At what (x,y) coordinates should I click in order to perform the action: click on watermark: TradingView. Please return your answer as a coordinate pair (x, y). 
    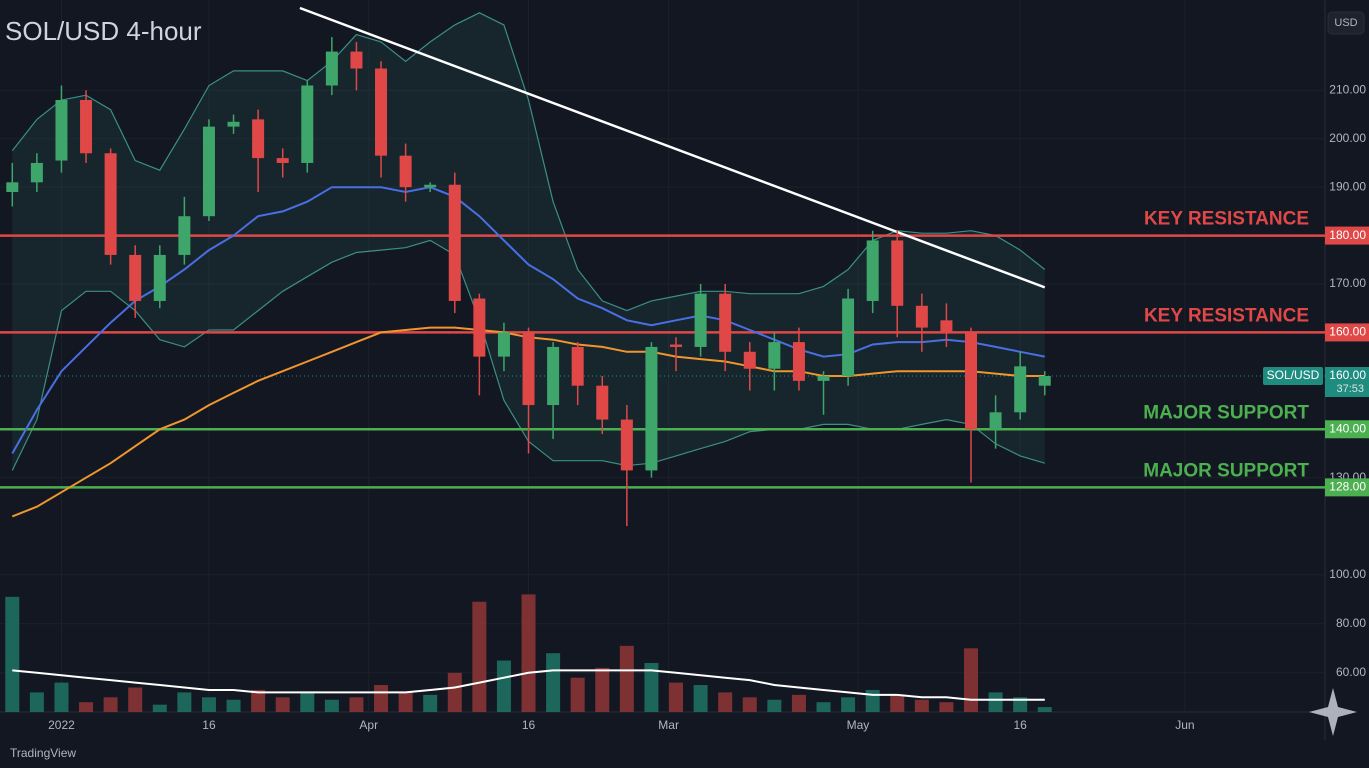
    Looking at the image, I should click on (43, 753).